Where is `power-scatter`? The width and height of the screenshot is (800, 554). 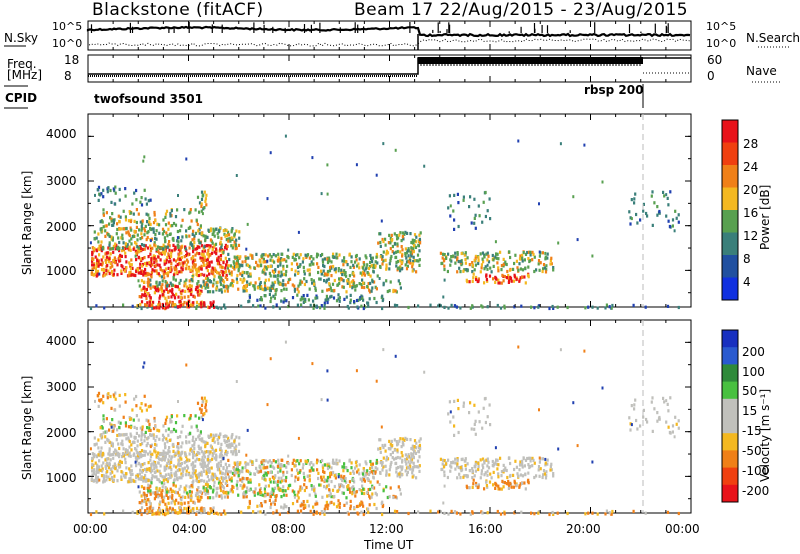
power-scatter is located at coordinates (294, 291).